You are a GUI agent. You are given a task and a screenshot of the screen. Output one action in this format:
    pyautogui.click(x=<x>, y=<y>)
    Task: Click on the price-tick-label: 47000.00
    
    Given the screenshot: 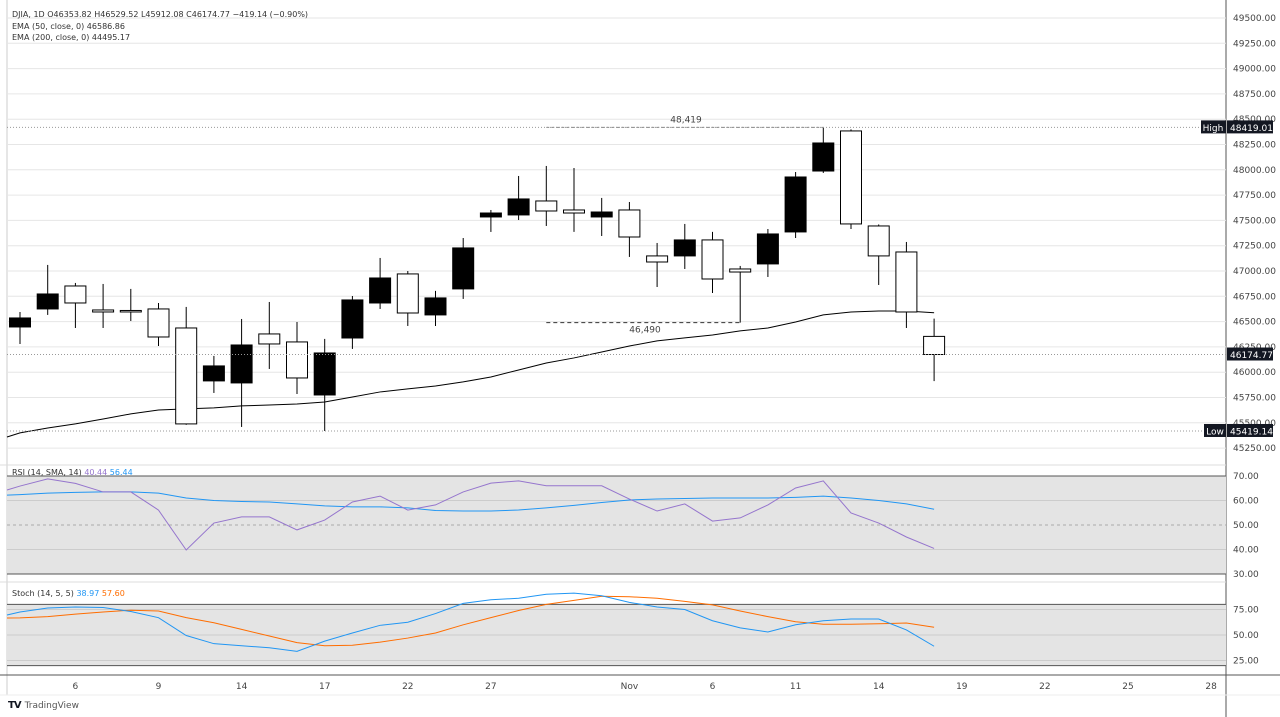 What is the action you would take?
    pyautogui.click(x=1254, y=272)
    